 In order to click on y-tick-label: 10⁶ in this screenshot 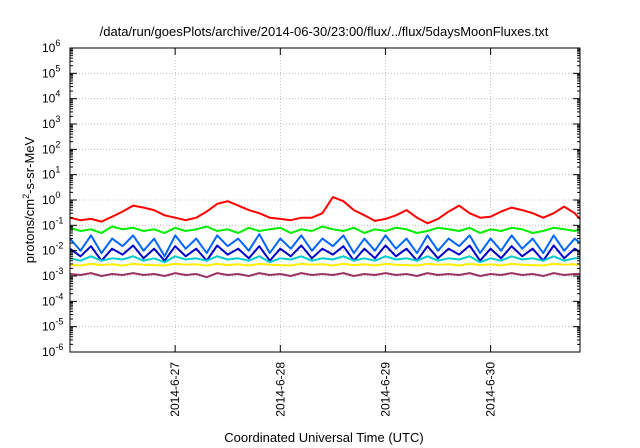, I will do `click(51, 46)`.